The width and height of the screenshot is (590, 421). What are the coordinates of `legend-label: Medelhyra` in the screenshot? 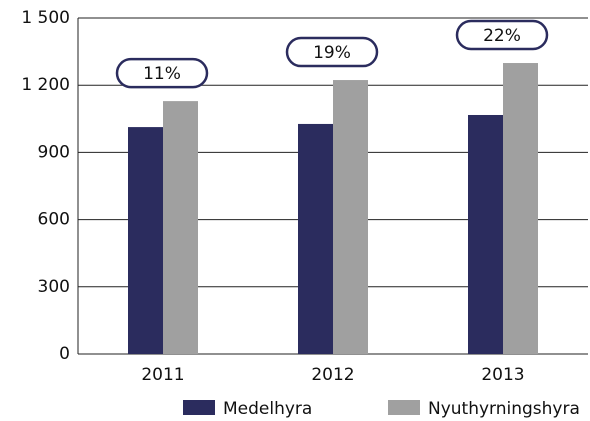 It's located at (267, 409).